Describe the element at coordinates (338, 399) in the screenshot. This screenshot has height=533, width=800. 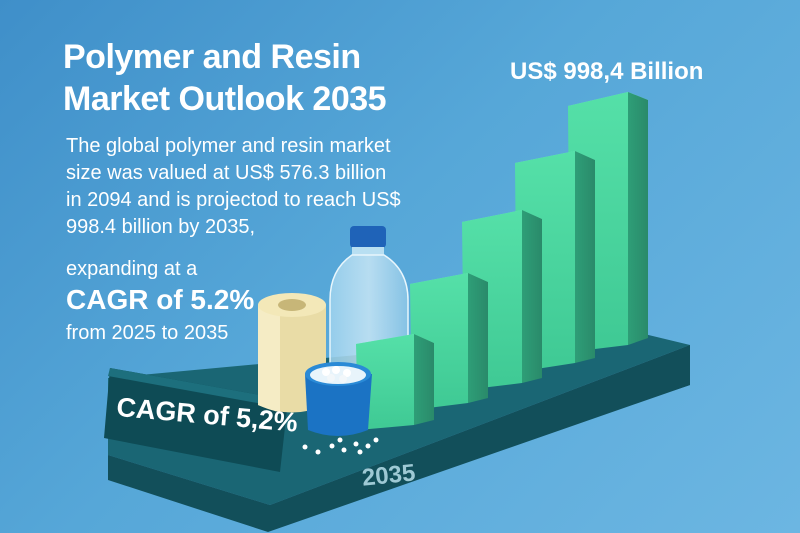
I see `pellet-cup` at that location.